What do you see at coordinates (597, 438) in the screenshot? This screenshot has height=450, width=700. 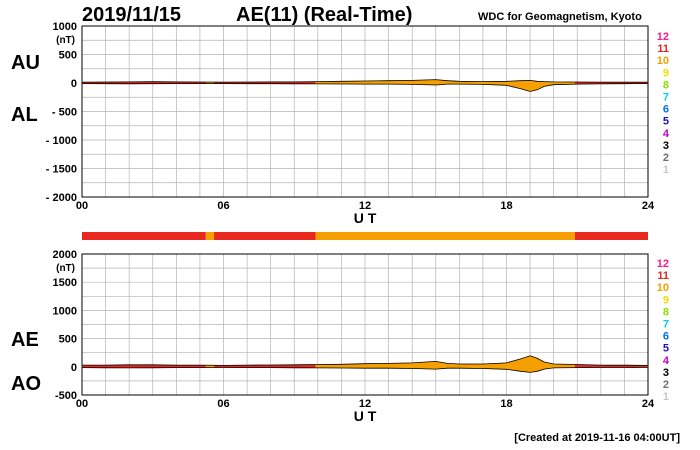 I see `created-timestamp: [Created at 2019-11-16 04:00UT]` at bounding box center [597, 438].